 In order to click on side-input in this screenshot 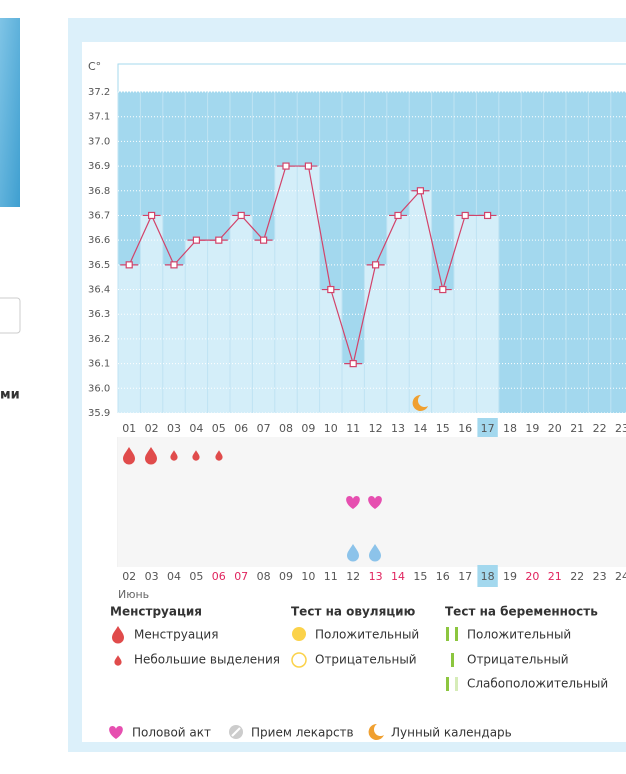, I will do `click(10, 315)`.